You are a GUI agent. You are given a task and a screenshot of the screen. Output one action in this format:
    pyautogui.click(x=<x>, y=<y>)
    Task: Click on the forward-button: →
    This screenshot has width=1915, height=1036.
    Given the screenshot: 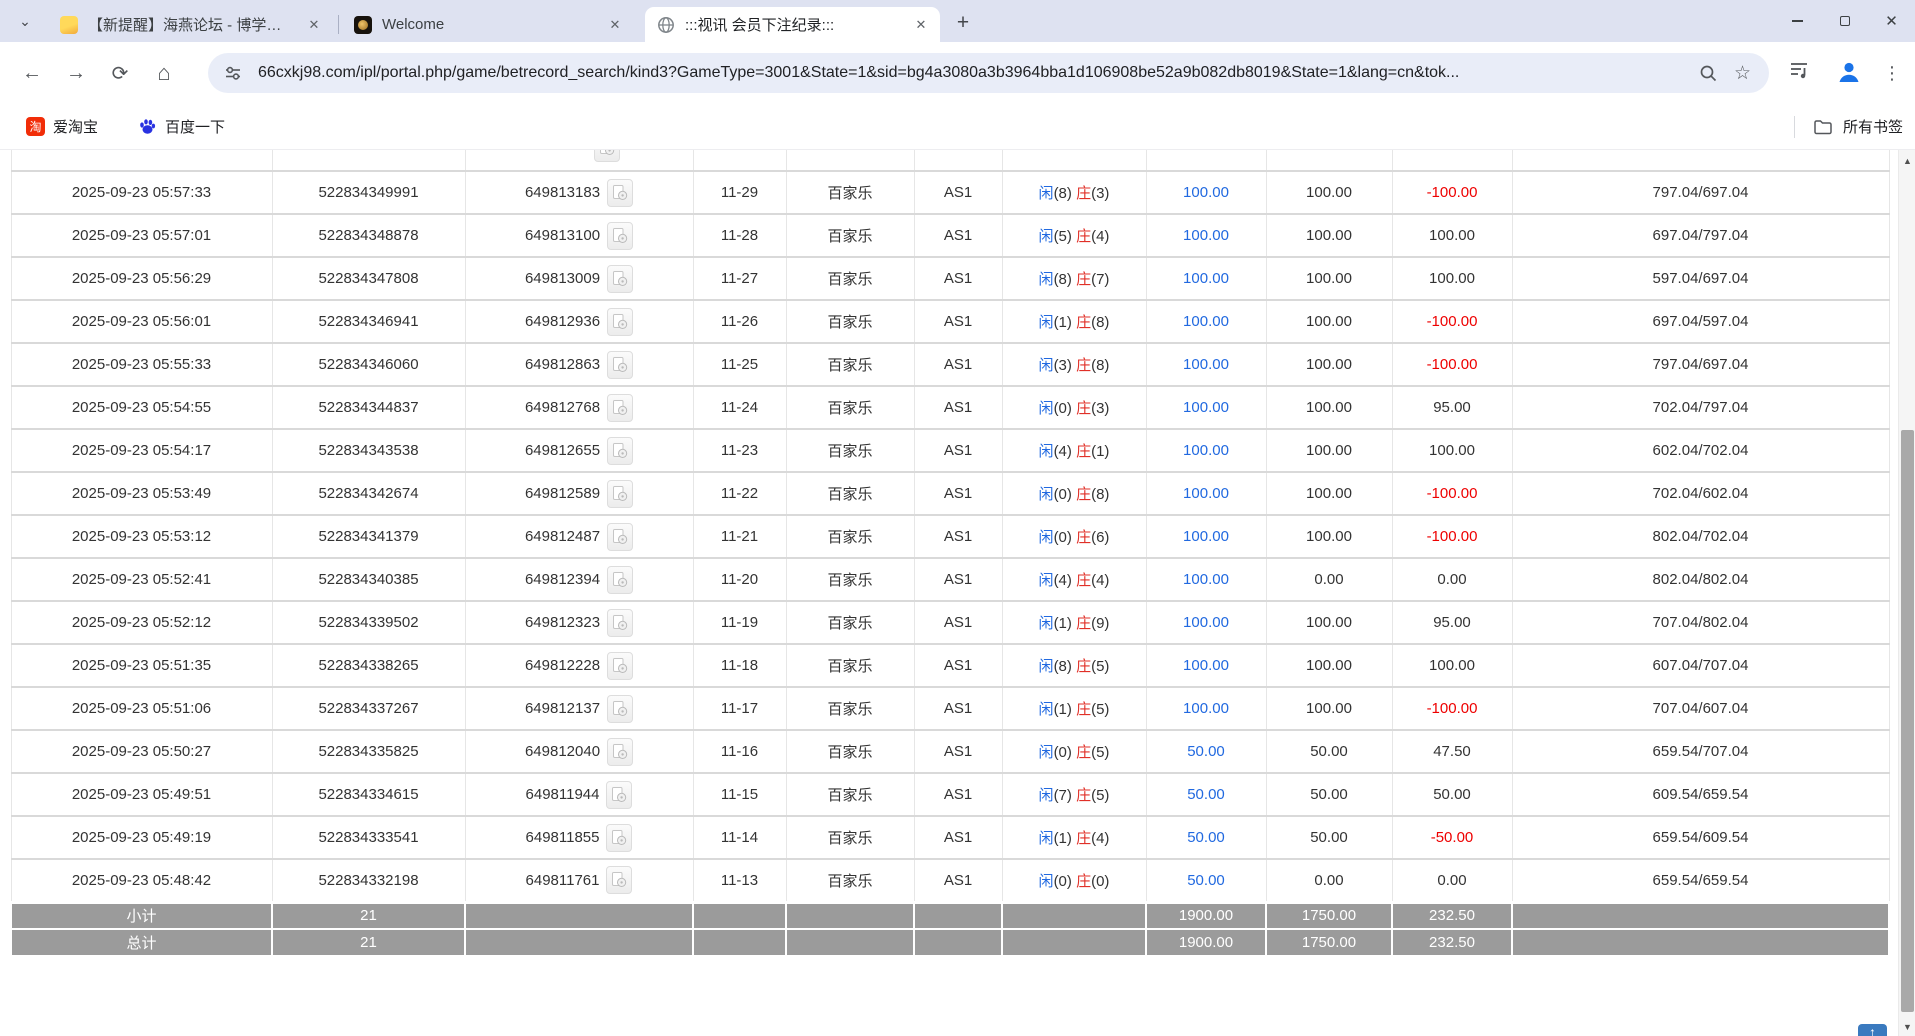 What is the action you would take?
    pyautogui.click(x=76, y=72)
    